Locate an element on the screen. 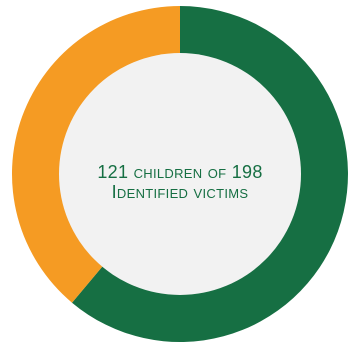 This screenshot has height=349, width=348. center-label-line2: Identified victims is located at coordinates (180, 192).